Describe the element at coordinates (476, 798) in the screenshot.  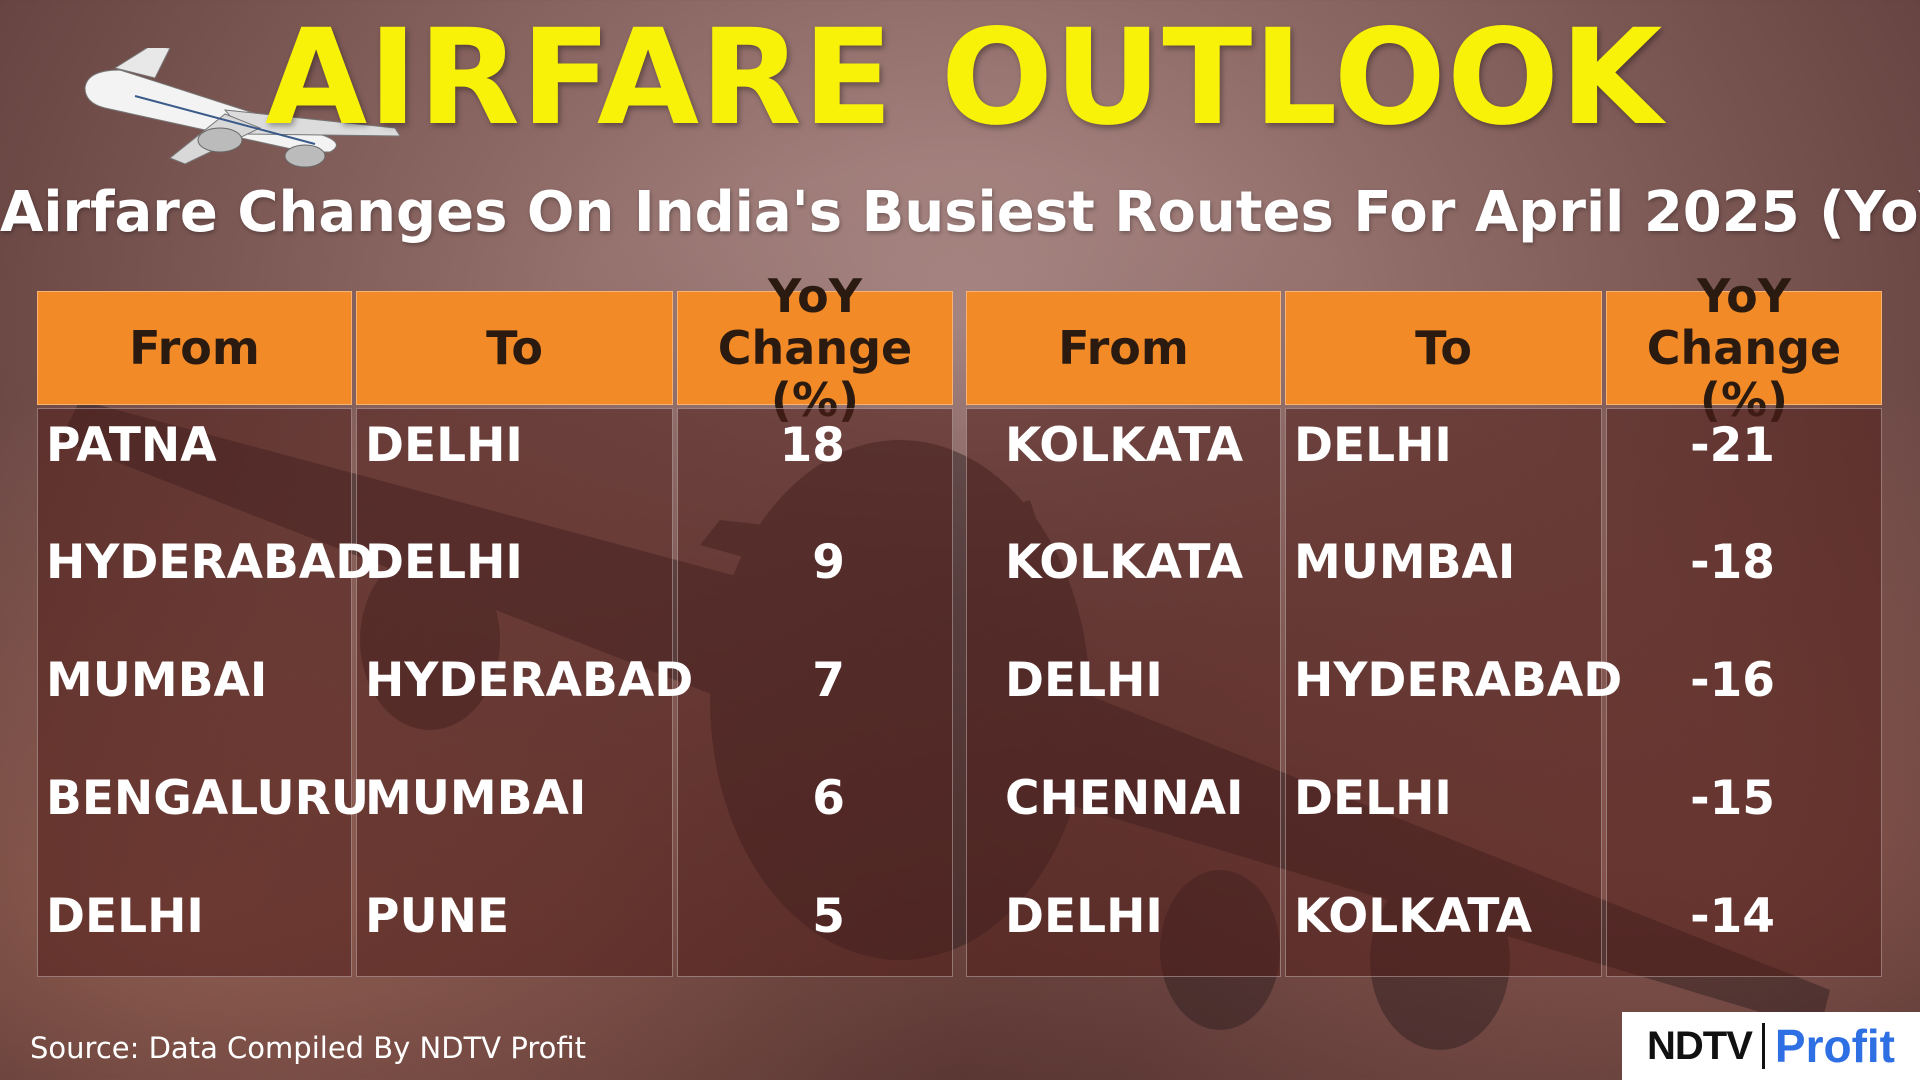
I see `left-row-4-to: MUMBAI` at that location.